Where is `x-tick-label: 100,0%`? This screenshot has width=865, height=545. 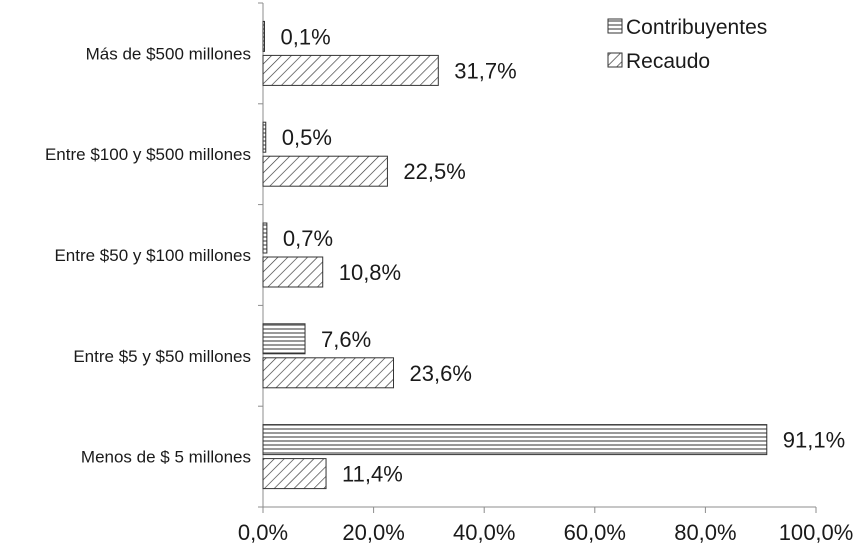 x-tick-label: 100,0% is located at coordinates (816, 532).